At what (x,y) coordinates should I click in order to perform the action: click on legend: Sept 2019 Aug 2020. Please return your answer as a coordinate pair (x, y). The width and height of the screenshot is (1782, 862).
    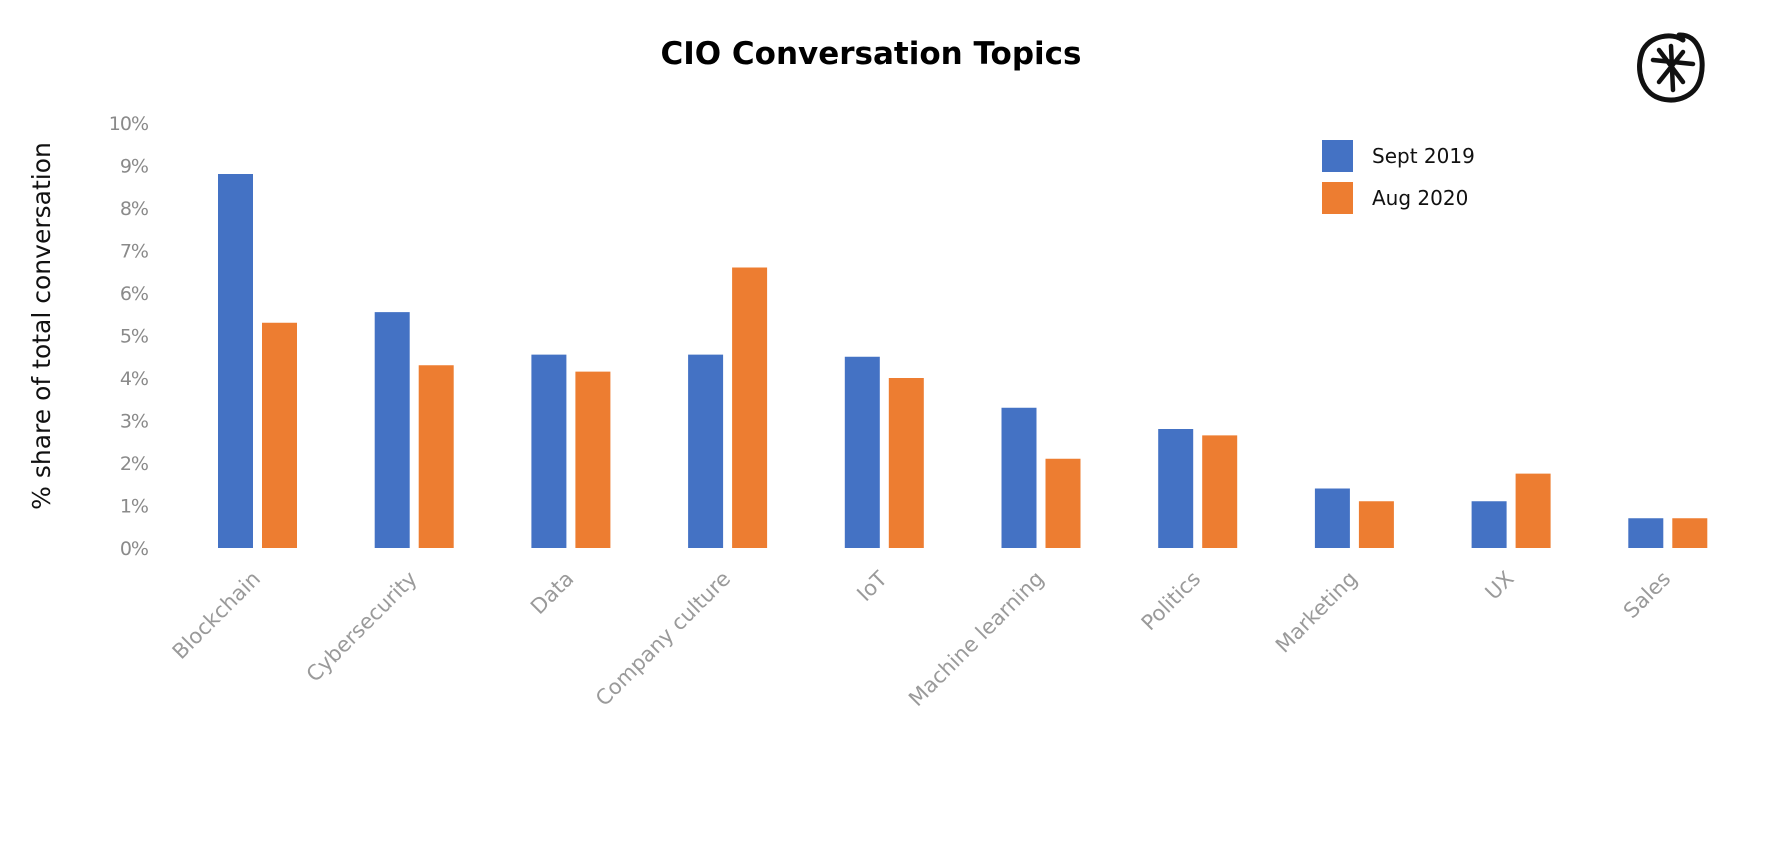
    Looking at the image, I should click on (1398, 177).